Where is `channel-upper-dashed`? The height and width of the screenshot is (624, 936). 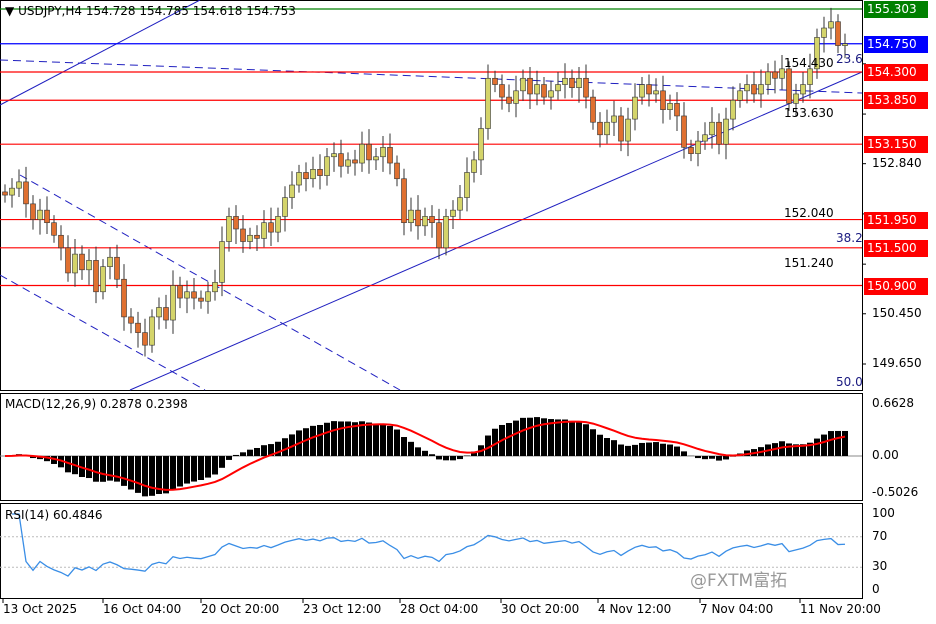
channel-upper-dashed is located at coordinates (210, 282).